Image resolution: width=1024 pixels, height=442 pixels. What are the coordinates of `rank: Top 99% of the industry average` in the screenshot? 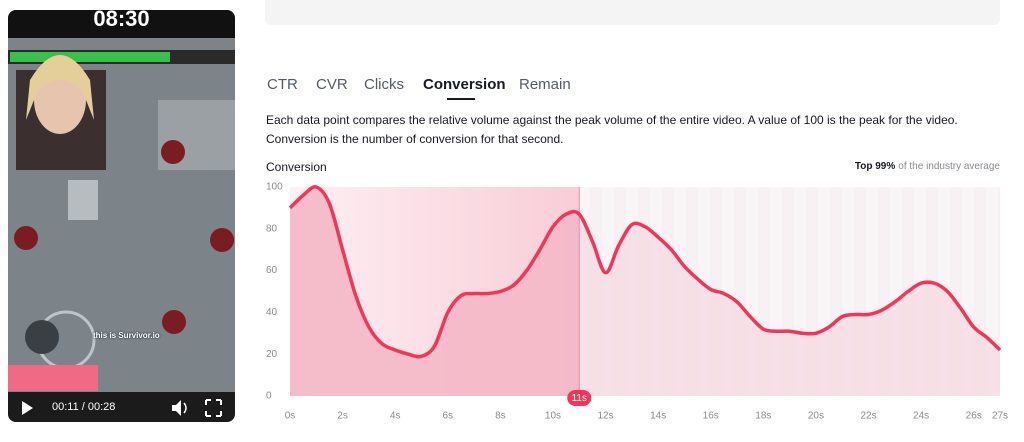 It's located at (927, 166).